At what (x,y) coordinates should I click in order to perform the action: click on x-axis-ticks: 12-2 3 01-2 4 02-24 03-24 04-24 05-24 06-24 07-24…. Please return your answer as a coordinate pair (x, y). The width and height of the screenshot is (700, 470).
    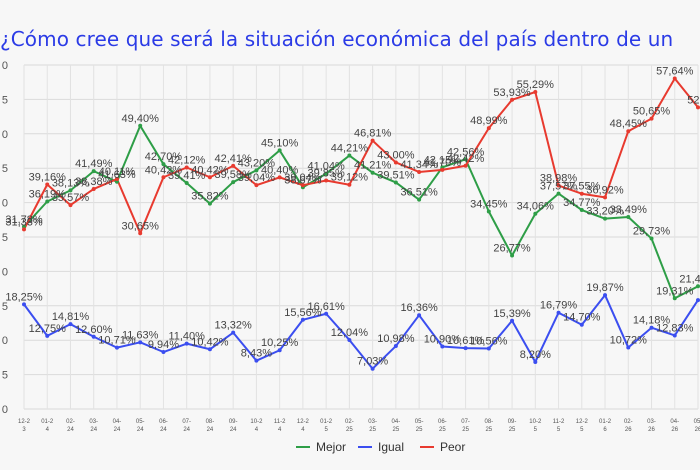
    Looking at the image, I should click on (359, 426).